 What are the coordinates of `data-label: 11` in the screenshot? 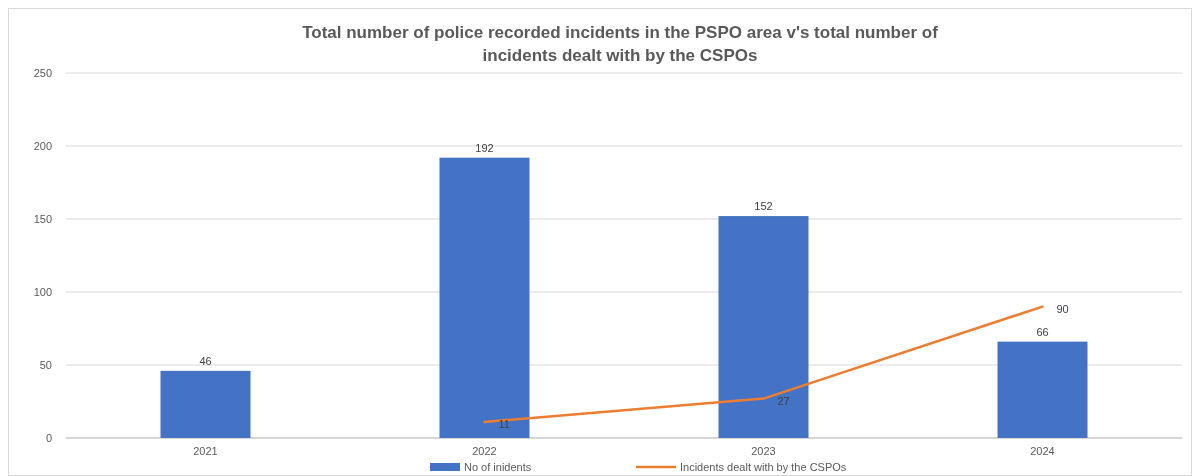 It's located at (504, 423).